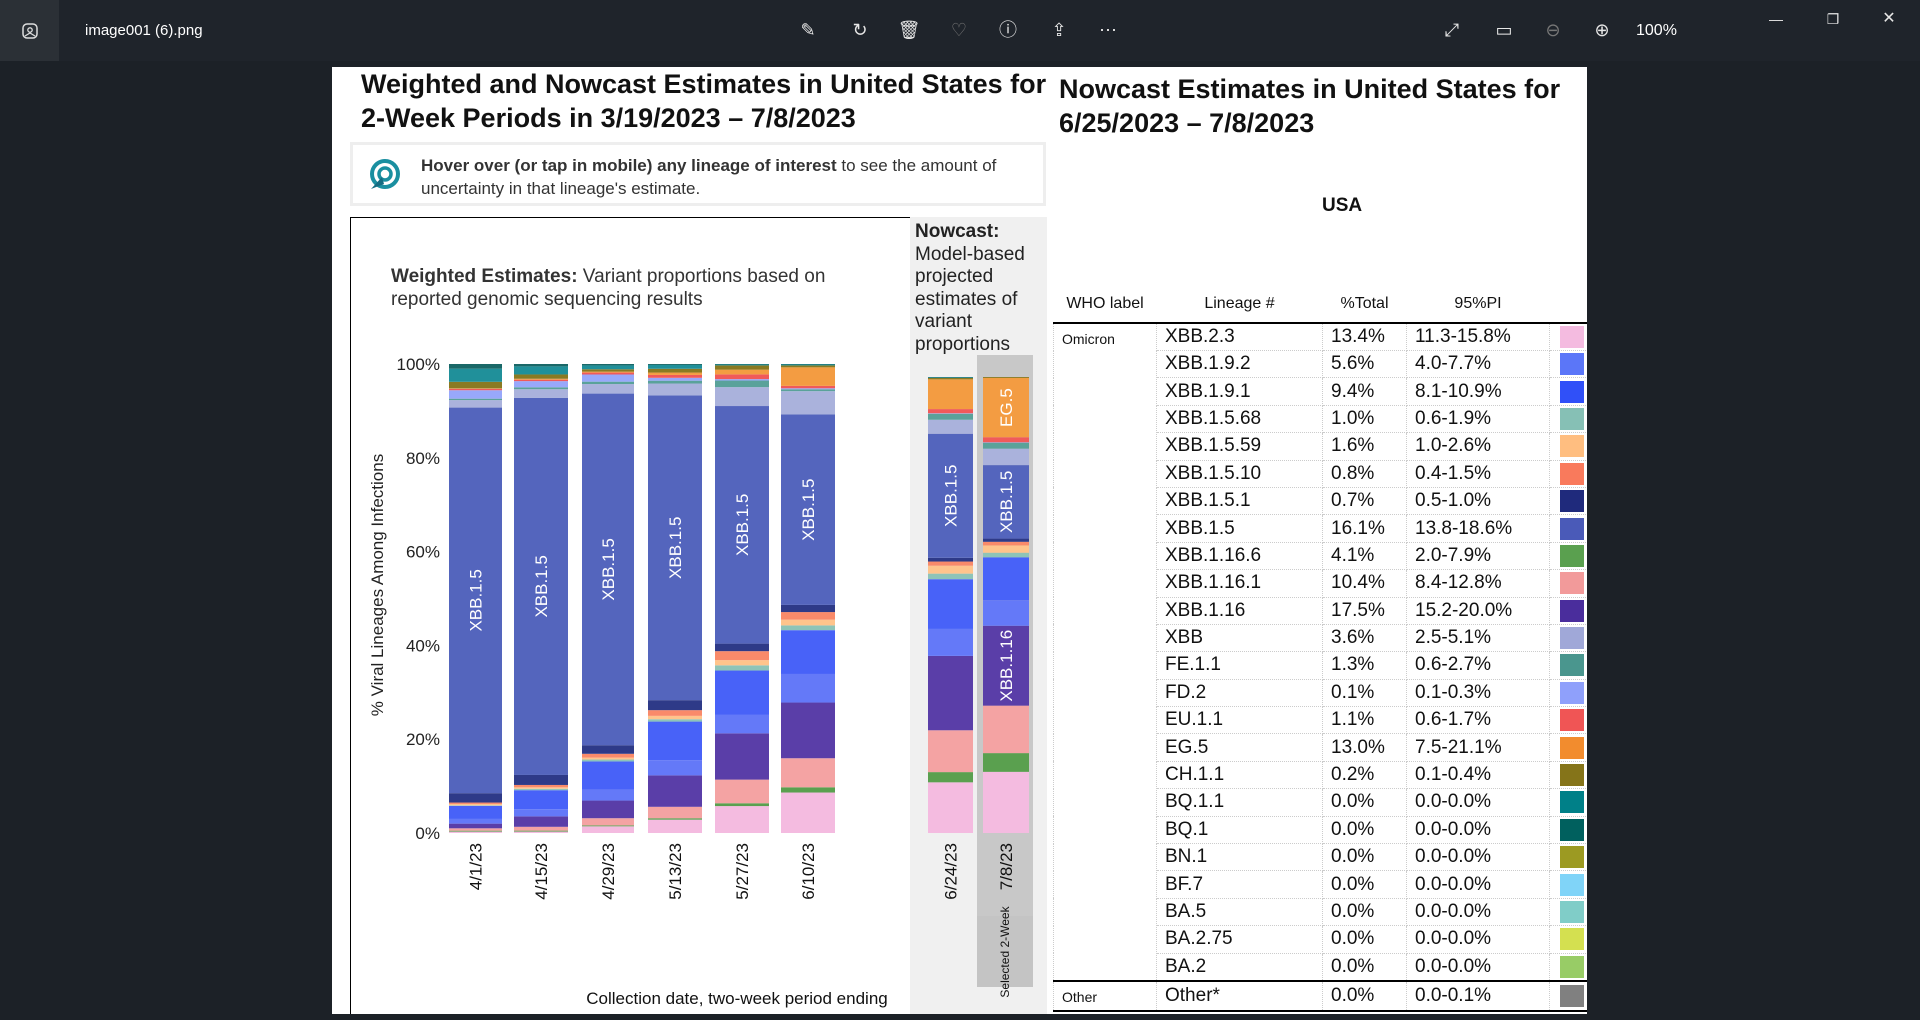 Image resolution: width=1920 pixels, height=1020 pixels. What do you see at coordinates (1108, 30) in the screenshot?
I see `more-icon: ⋯` at bounding box center [1108, 30].